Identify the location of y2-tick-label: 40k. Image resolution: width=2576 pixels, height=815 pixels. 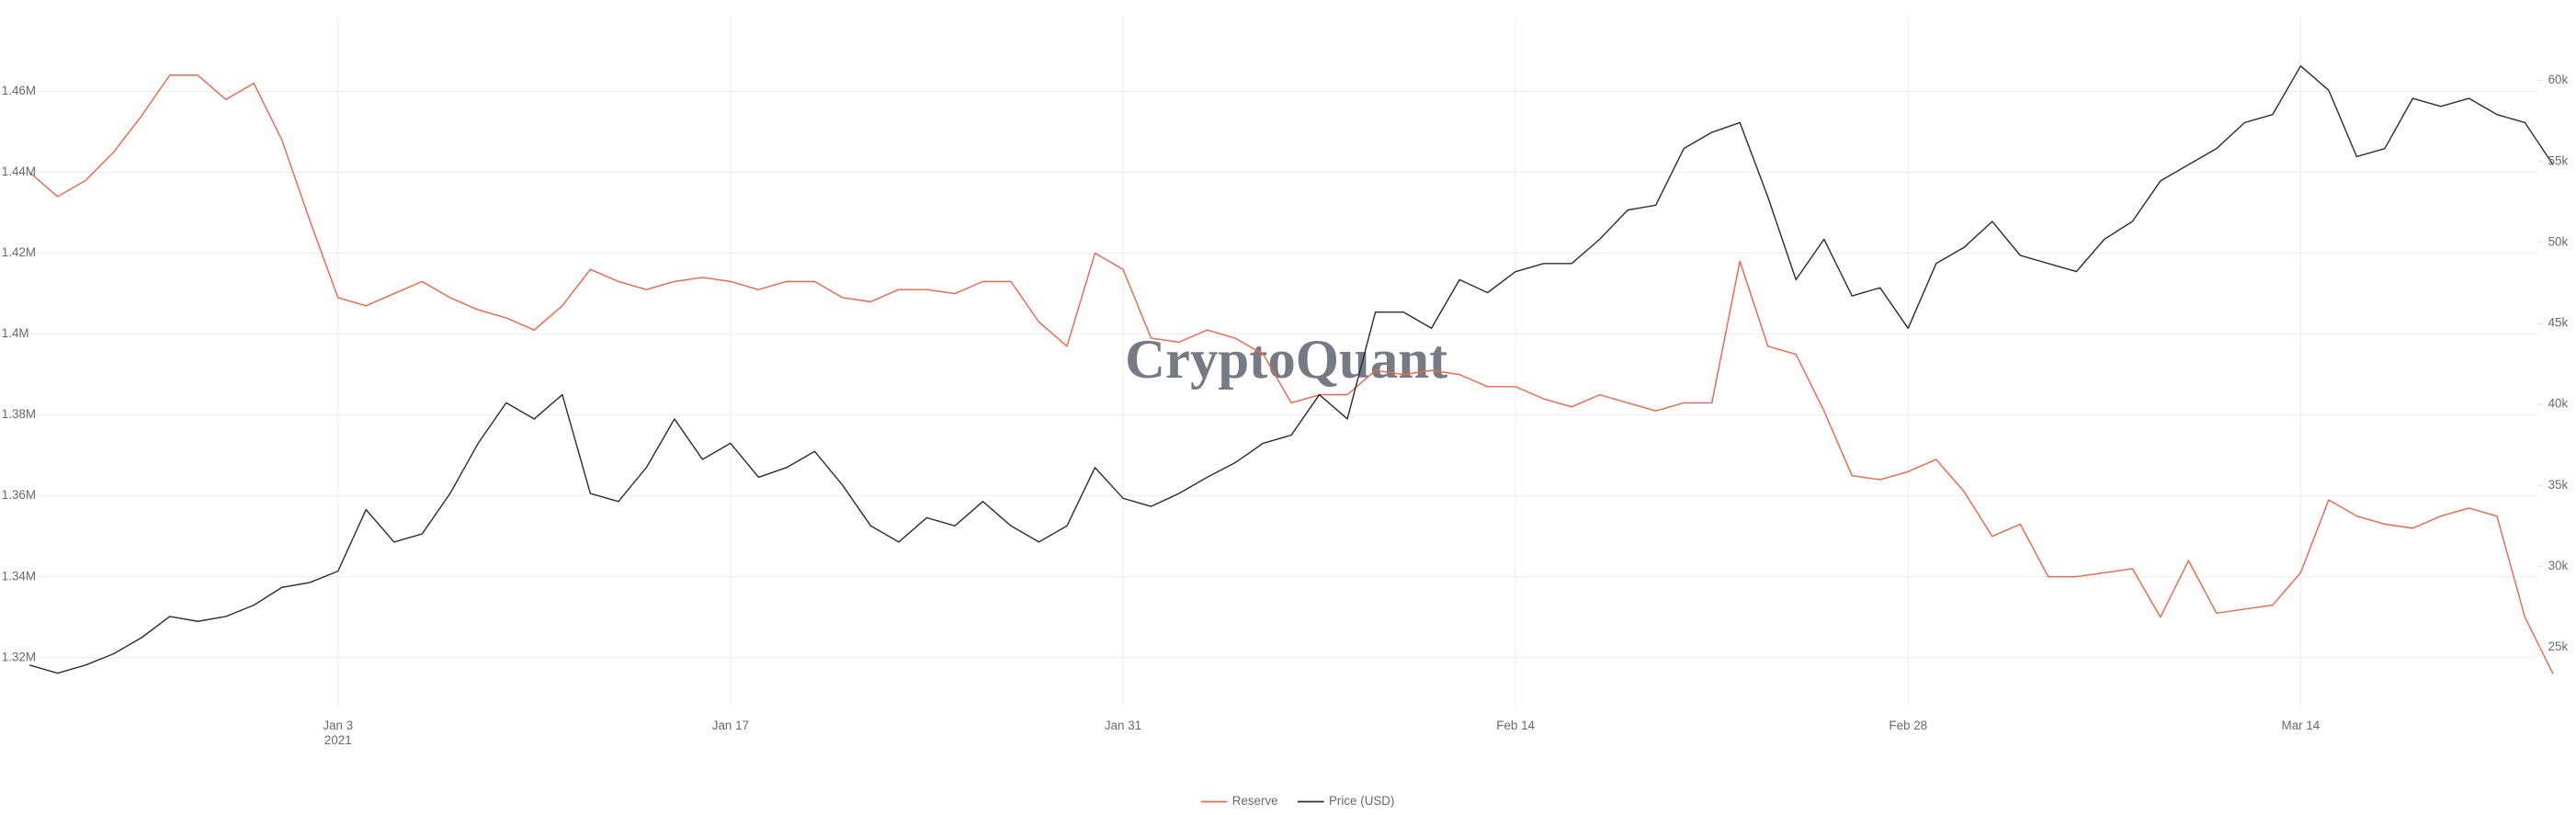
(2558, 404).